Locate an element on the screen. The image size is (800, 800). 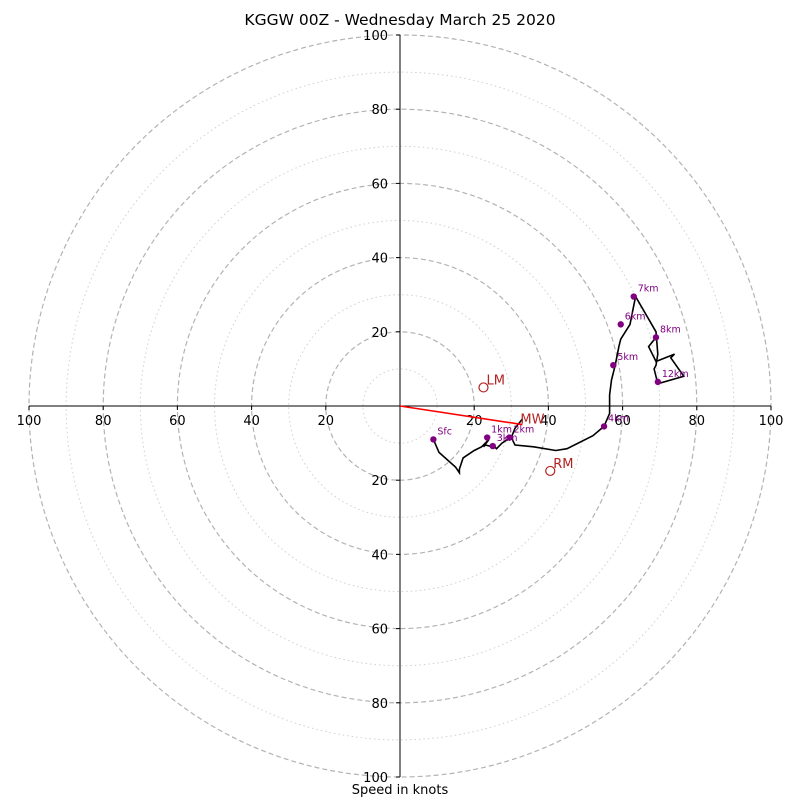
height-marker-4km is located at coordinates (604, 426).